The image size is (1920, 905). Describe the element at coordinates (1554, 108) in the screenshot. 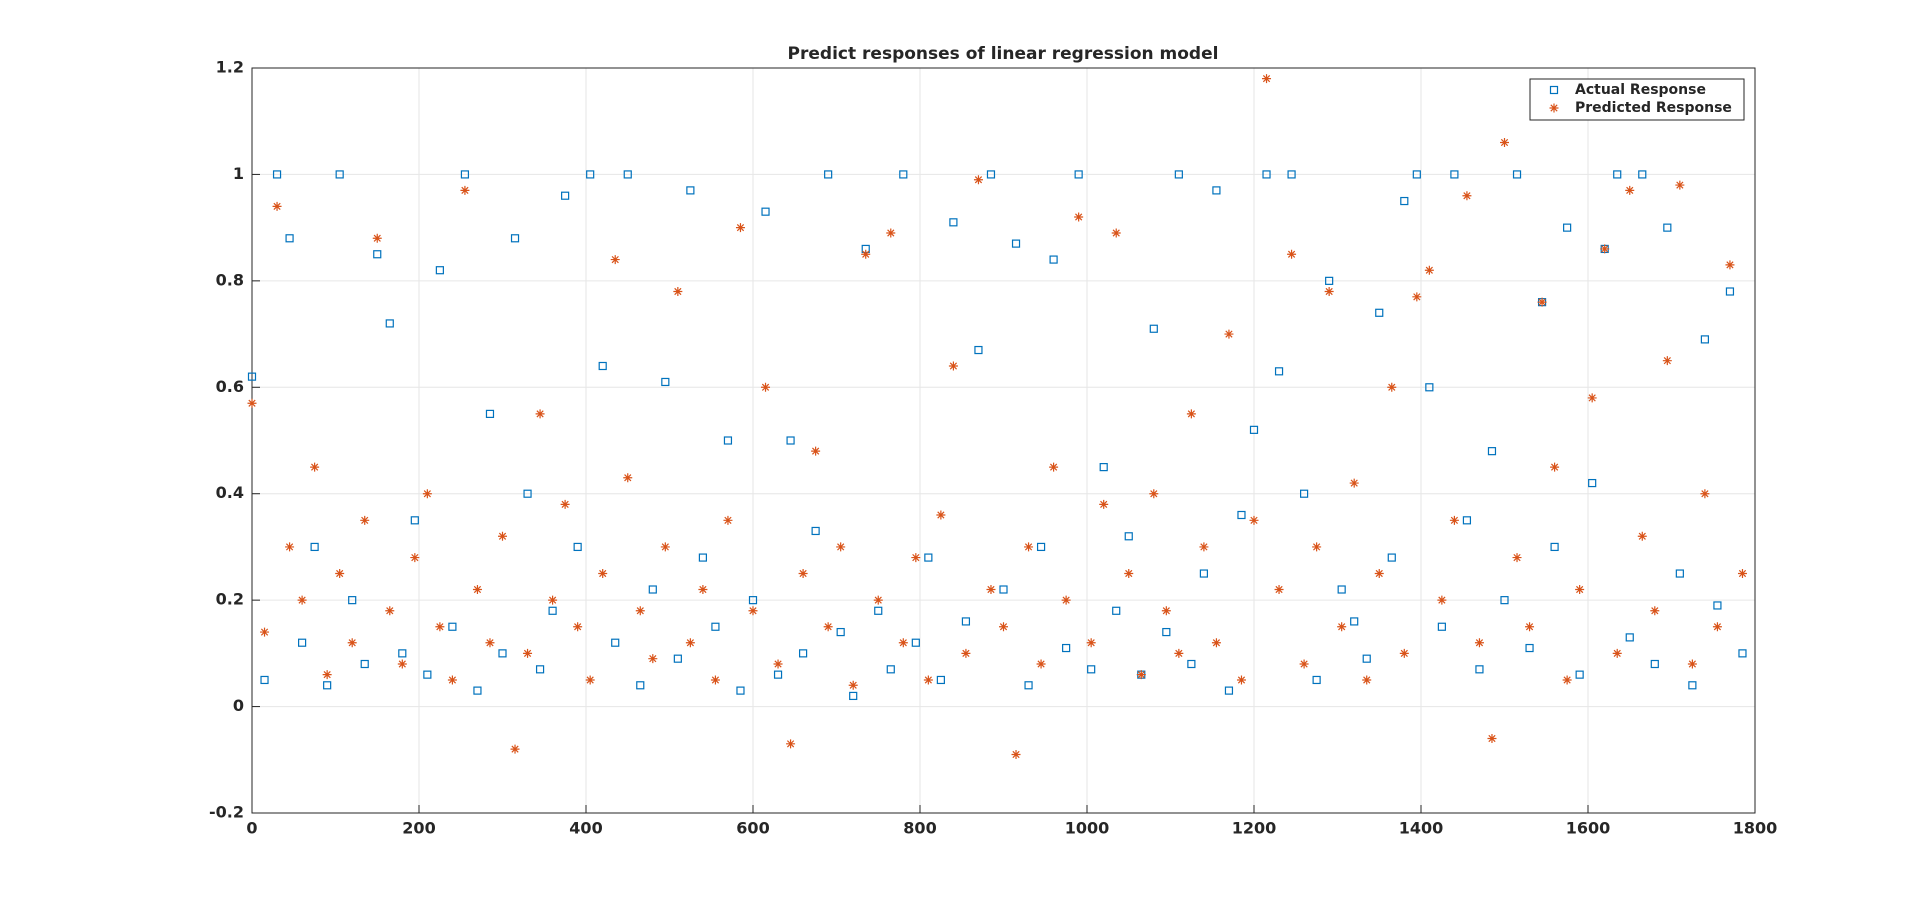

I see `legend-marker` at that location.